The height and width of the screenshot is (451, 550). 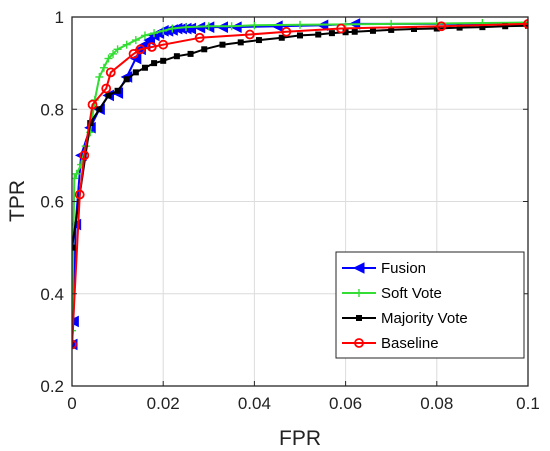 I want to click on legend-label: Fusion, so click(x=403, y=268).